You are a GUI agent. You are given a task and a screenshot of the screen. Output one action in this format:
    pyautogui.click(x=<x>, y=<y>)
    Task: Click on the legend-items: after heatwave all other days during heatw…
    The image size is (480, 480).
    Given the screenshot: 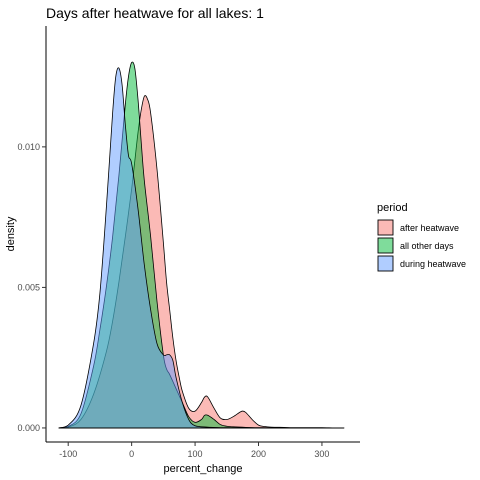 What is the action you would take?
    pyautogui.click(x=421, y=245)
    